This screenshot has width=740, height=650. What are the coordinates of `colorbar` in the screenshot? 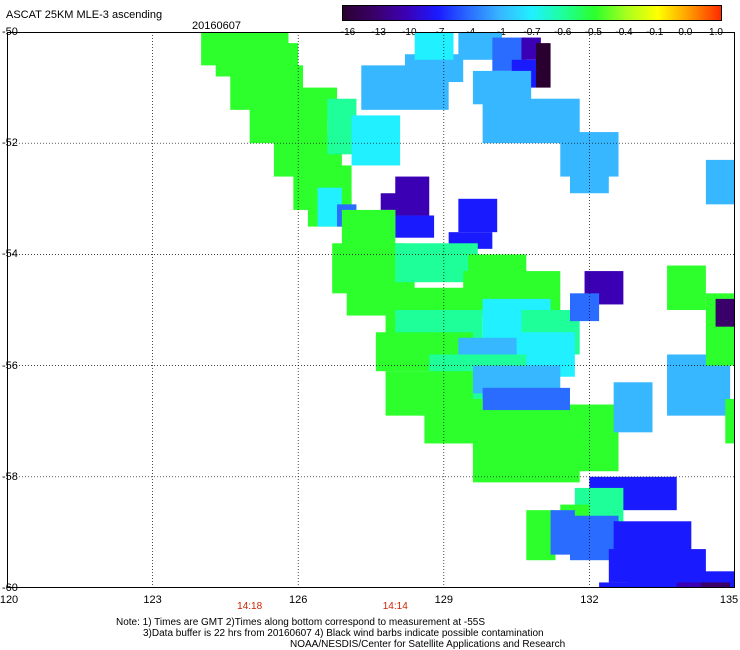 It's located at (532, 13).